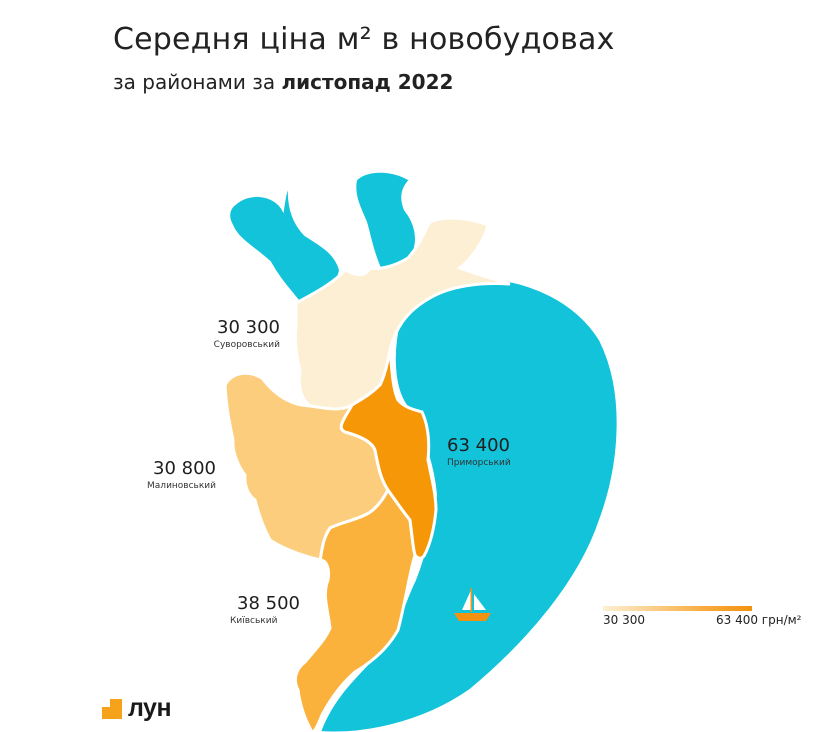 Image resolution: width=833 pixels, height=732 pixels. What do you see at coordinates (150, 708) in the screenshot?
I see `logo-text: лун` at bounding box center [150, 708].